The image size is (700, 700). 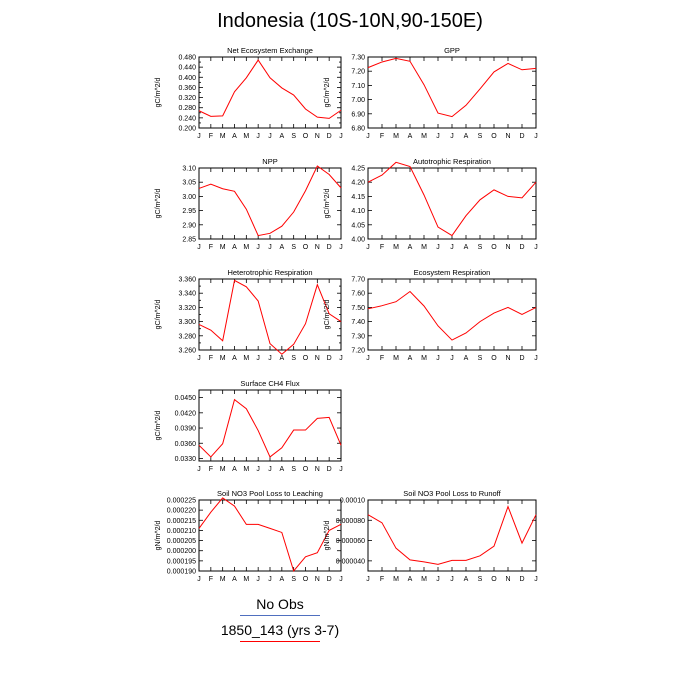 I want to click on surface-ch4-flux-month-label: N, so click(x=317, y=469).